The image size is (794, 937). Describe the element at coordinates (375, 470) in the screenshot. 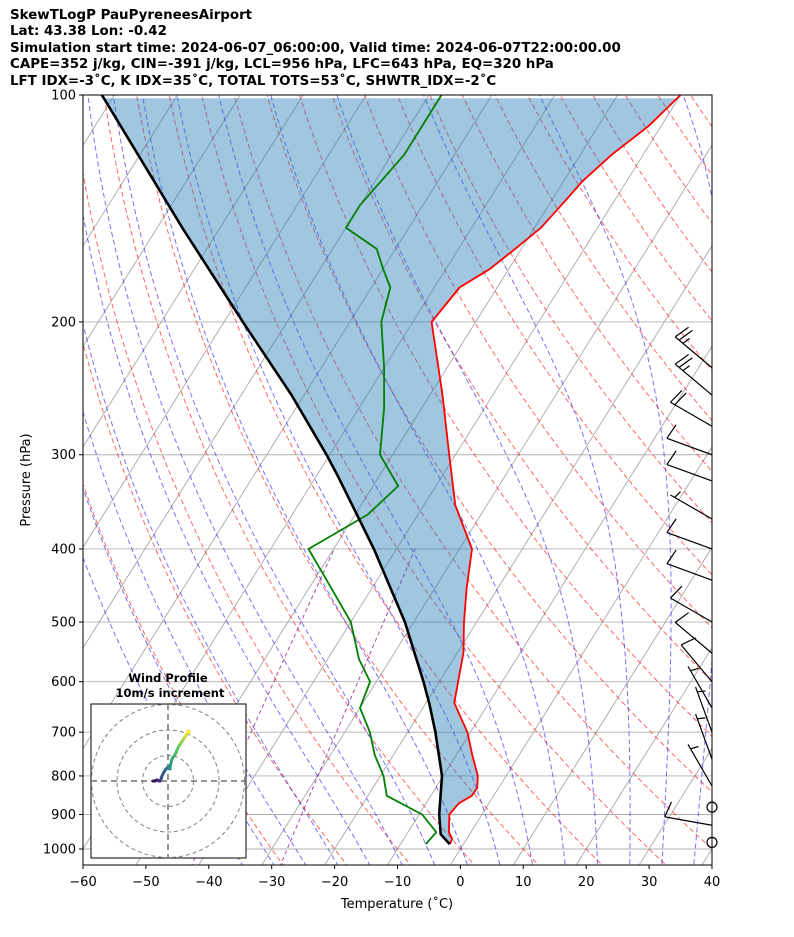

I see `dewpoint-line` at that location.